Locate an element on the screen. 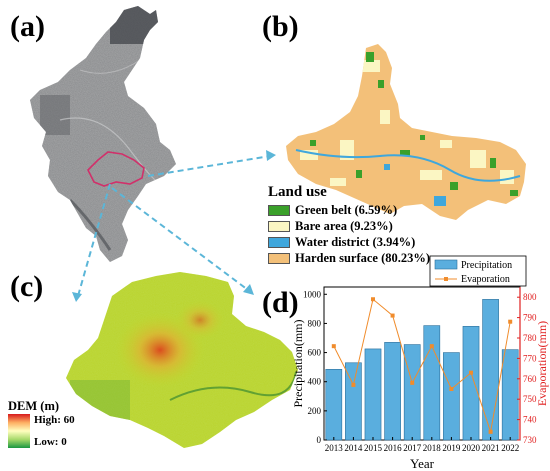 This screenshot has width=550, height=471. legend-label: Harden surface (80.23%) is located at coordinates (363, 258).